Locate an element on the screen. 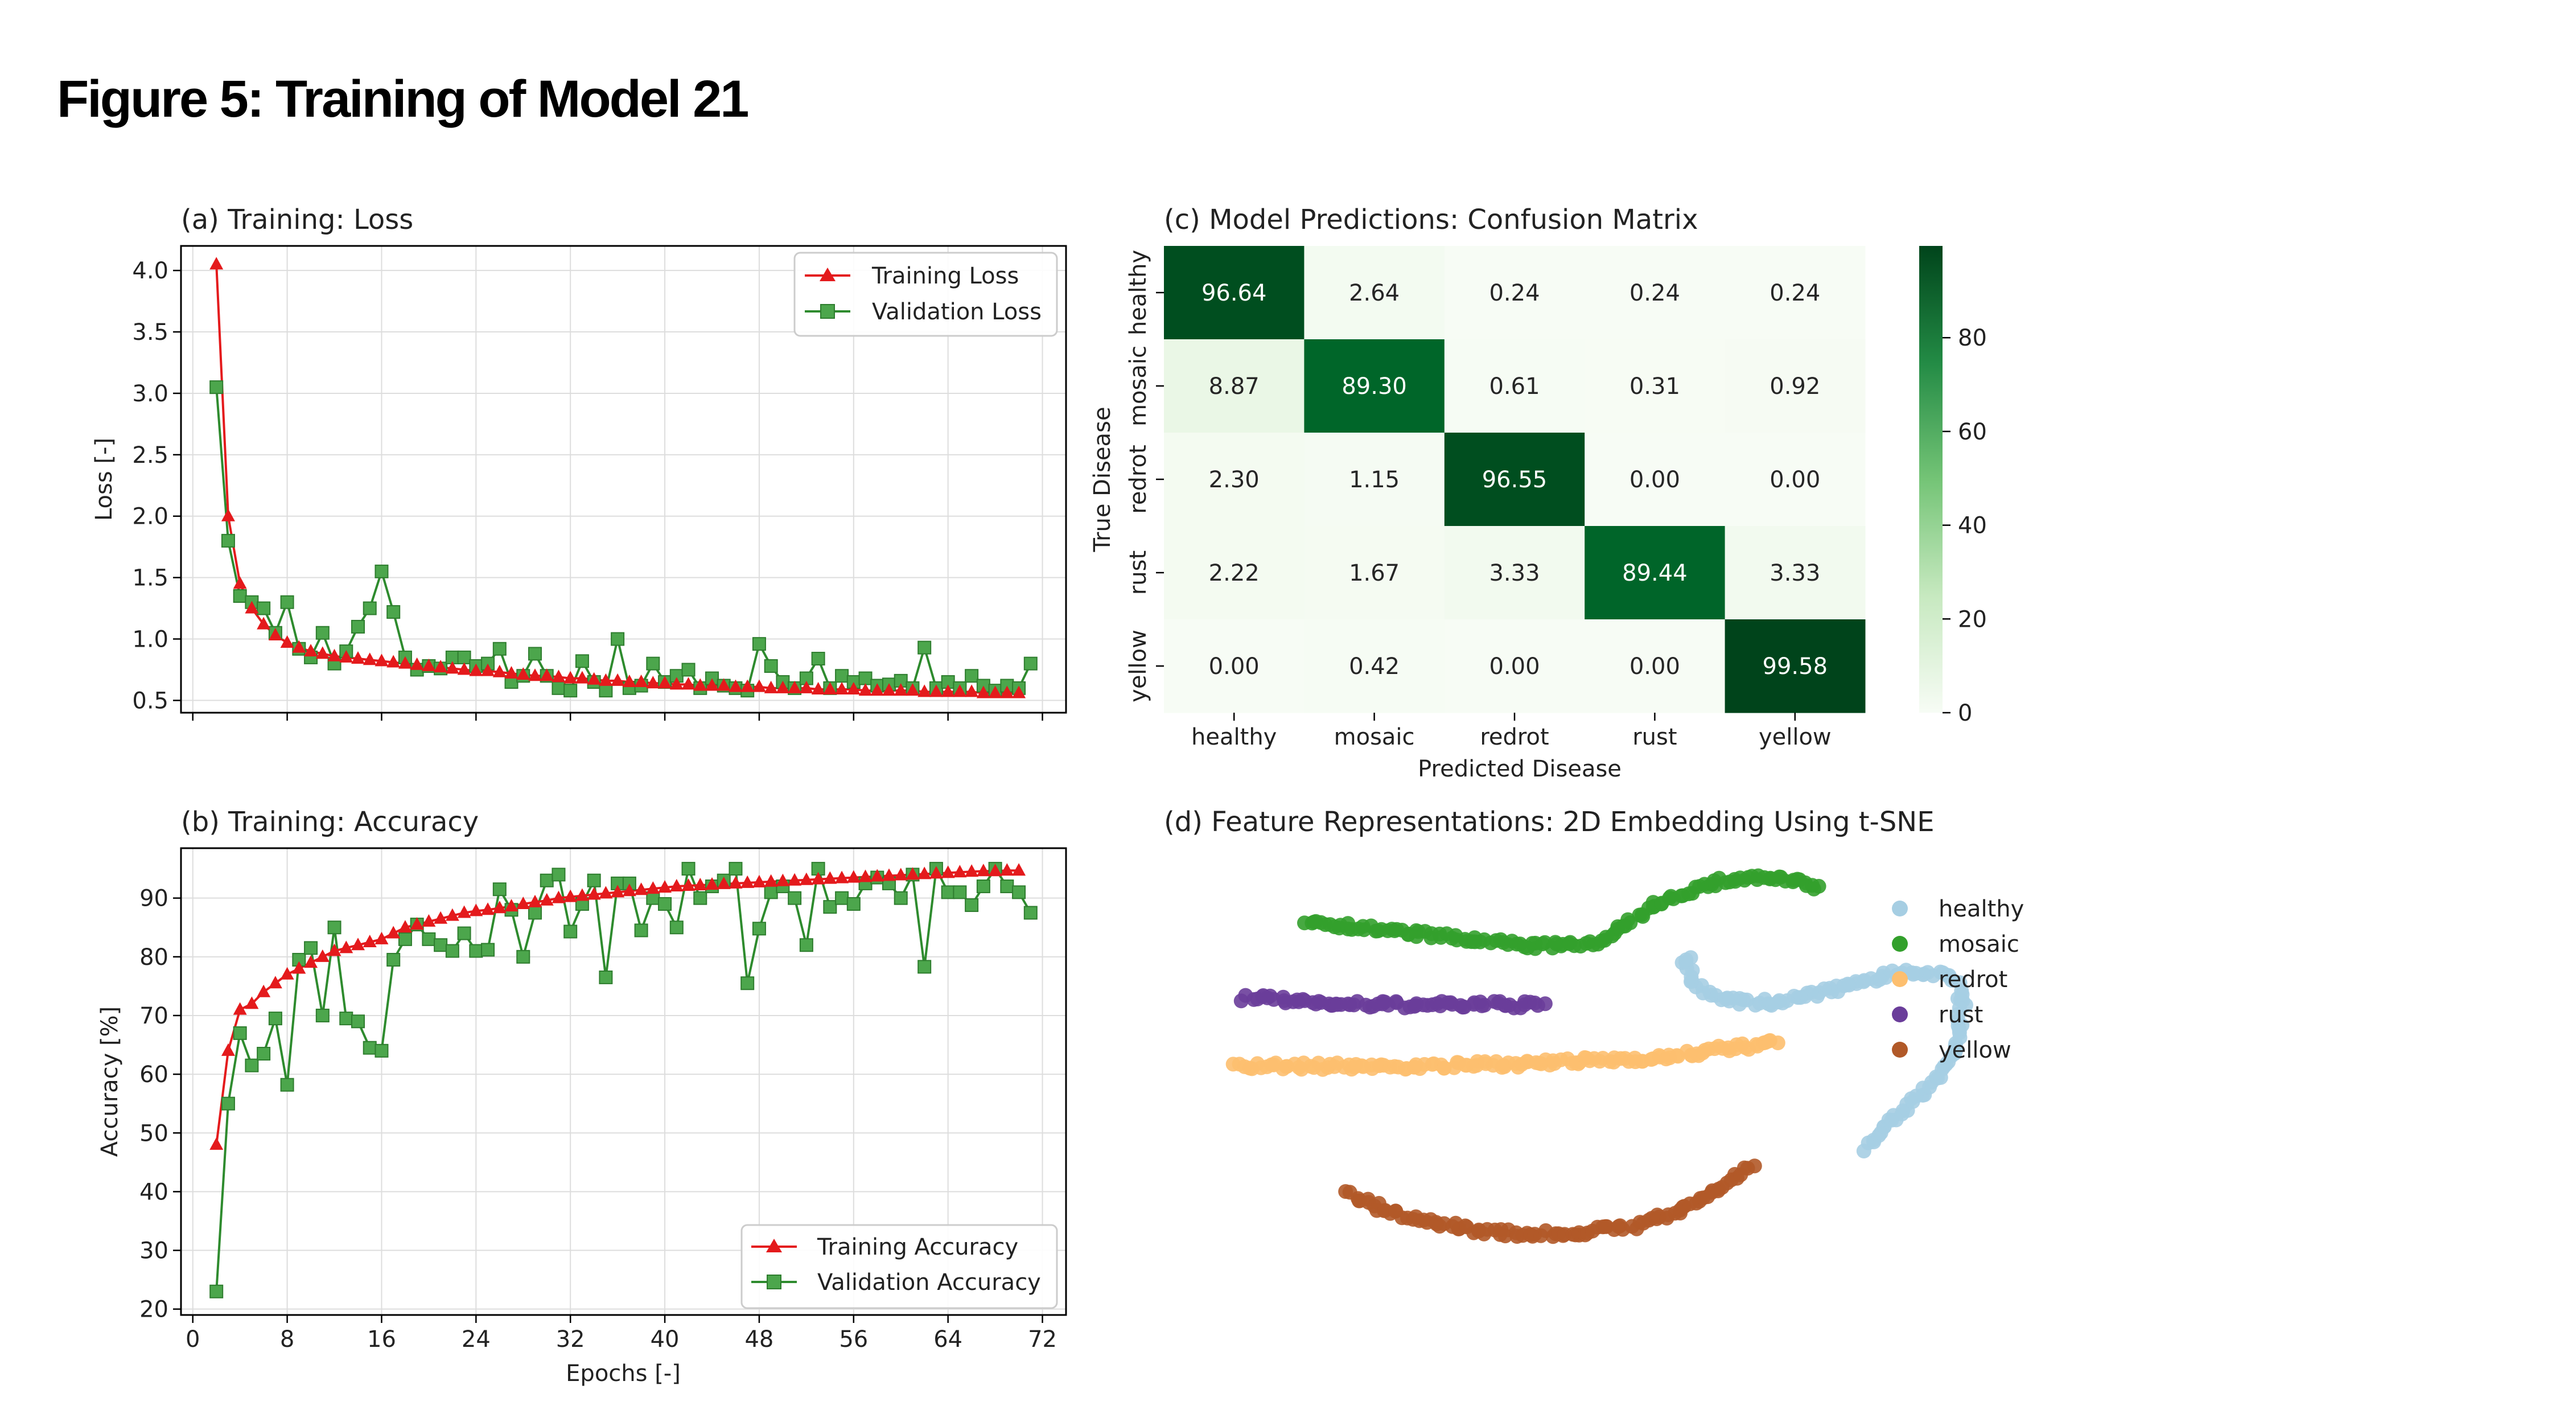 This screenshot has height=1418, width=2576. panel-b-frame is located at coordinates (624, 1081).